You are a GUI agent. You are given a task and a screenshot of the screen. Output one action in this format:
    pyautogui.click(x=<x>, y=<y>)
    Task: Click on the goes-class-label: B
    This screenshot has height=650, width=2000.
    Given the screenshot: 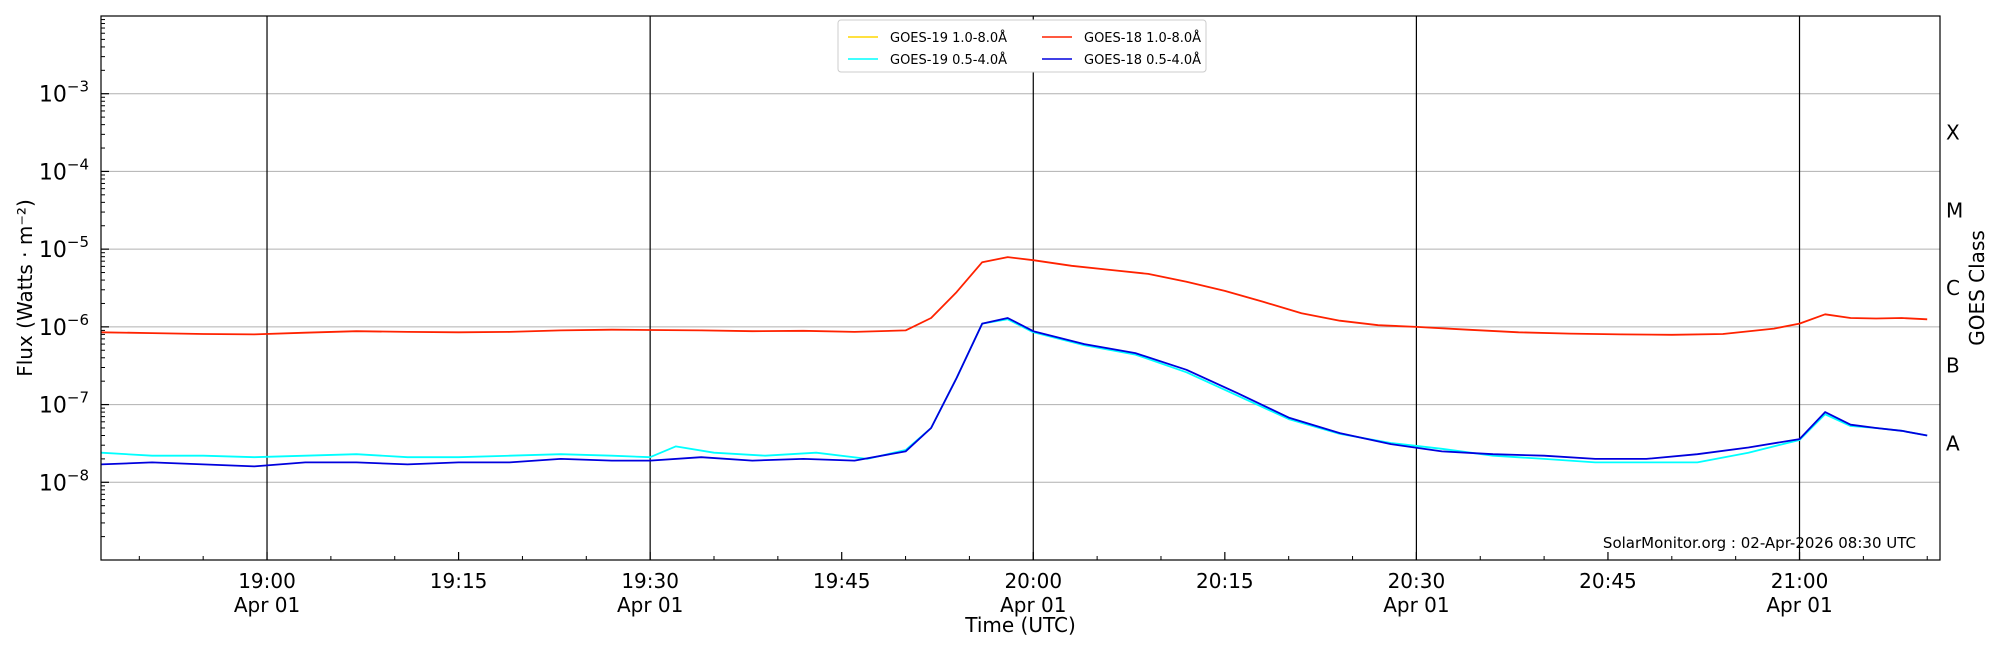 What is the action you would take?
    pyautogui.click(x=1953, y=366)
    